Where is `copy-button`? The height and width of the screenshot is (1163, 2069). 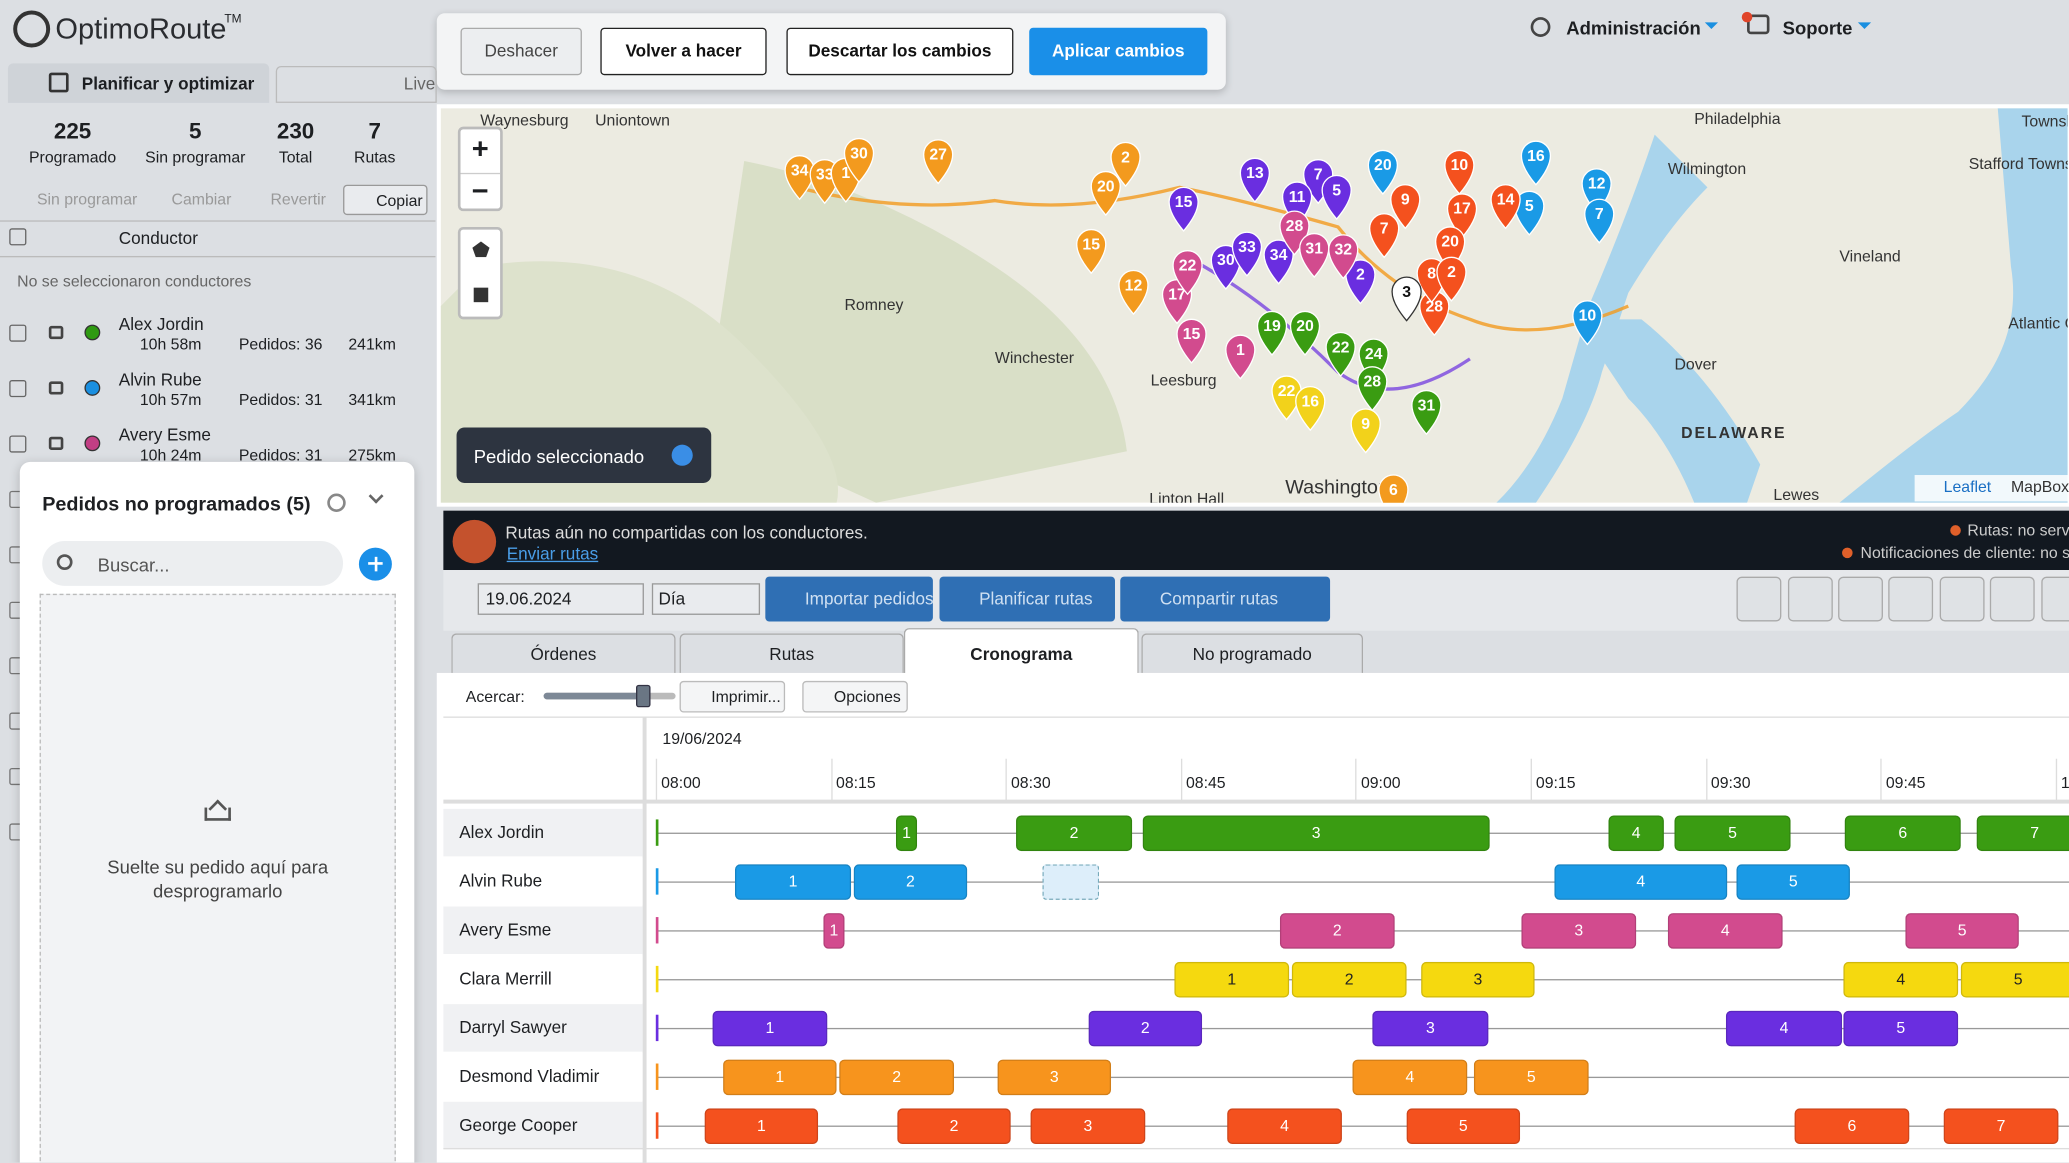
copy-button is located at coordinates (385, 200).